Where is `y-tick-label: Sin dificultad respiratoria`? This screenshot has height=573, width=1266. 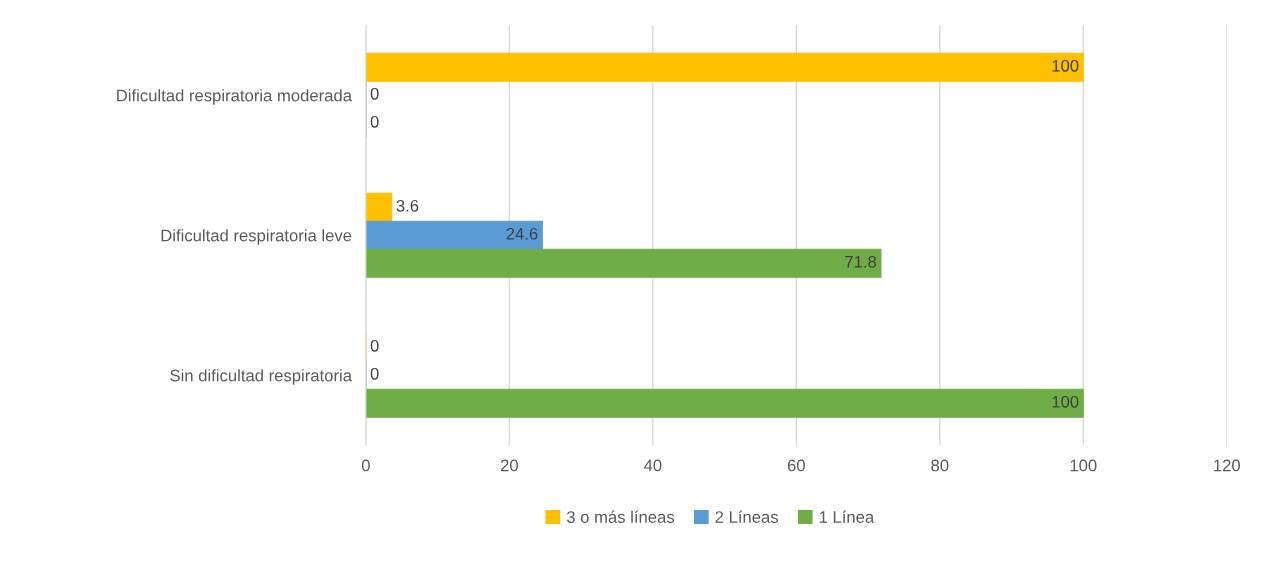
y-tick-label: Sin dificultad respiratoria is located at coordinates (261, 377).